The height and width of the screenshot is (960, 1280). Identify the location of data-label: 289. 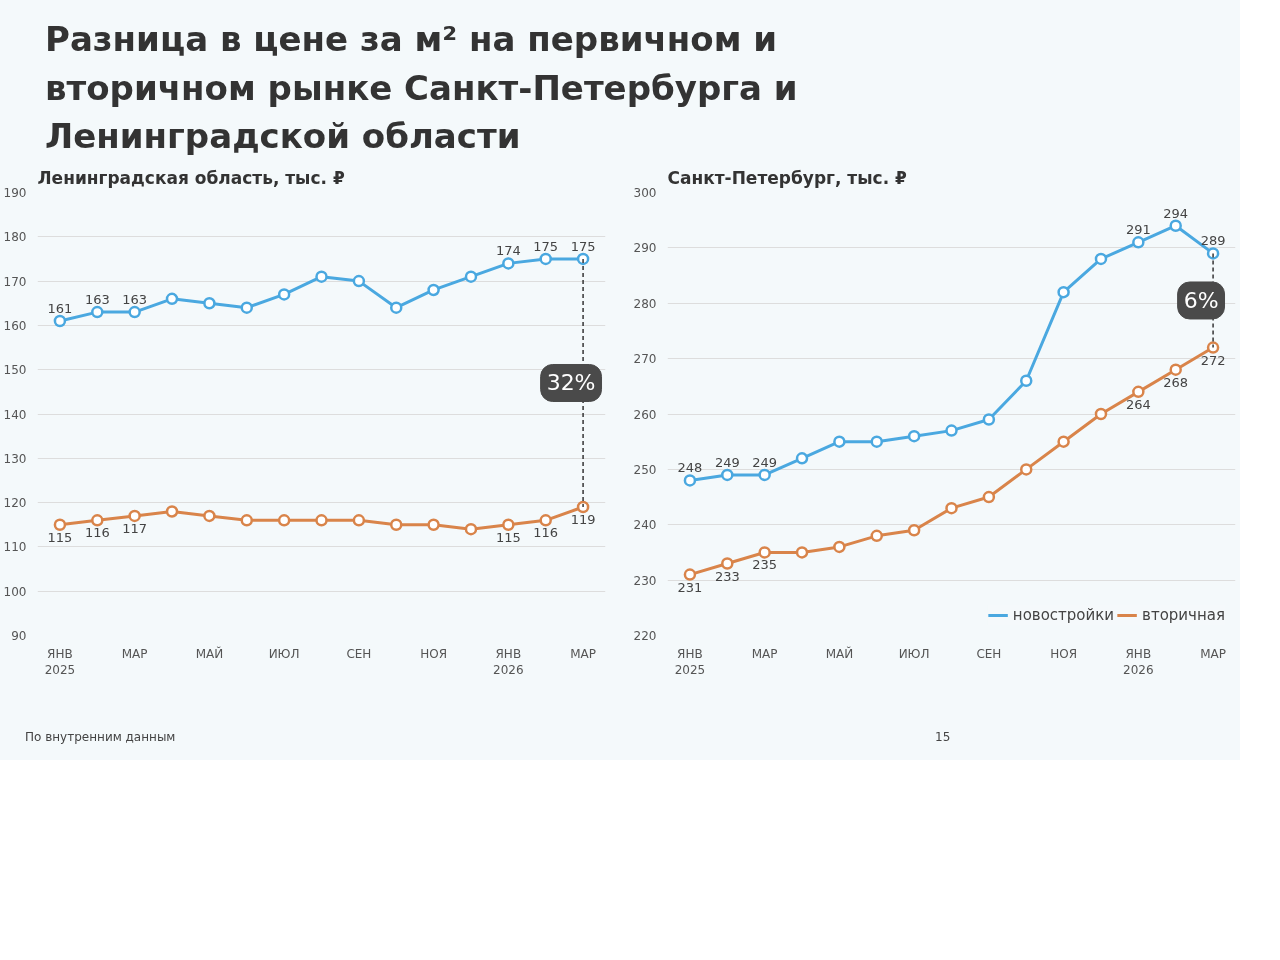
(1213, 241).